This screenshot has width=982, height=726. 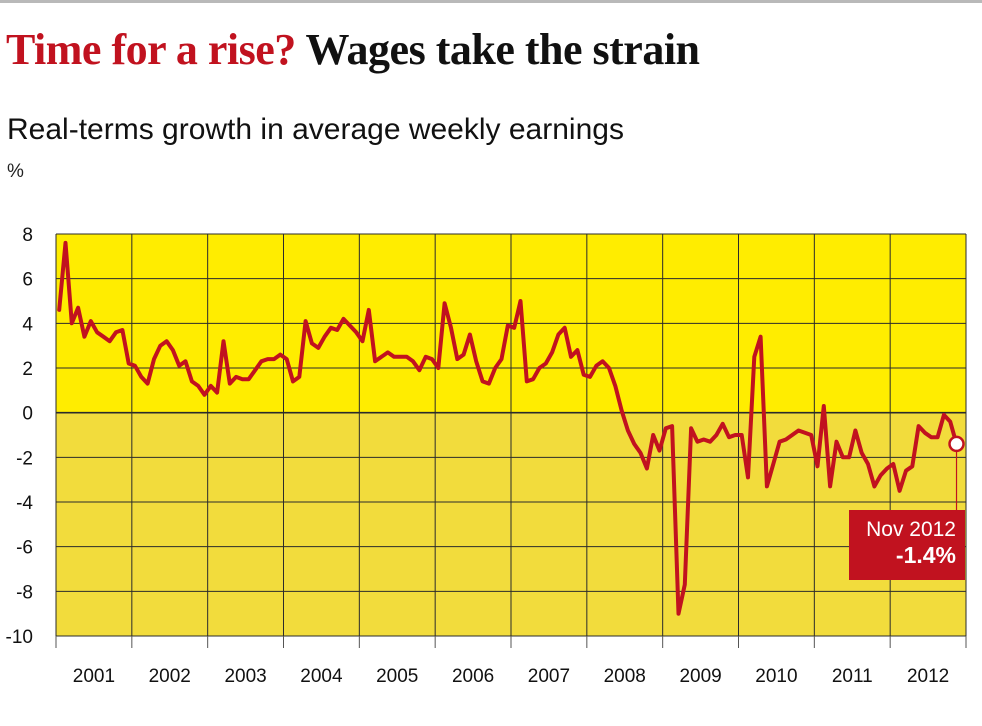 What do you see at coordinates (27, 235) in the screenshot?
I see `y-tick-label: 8` at bounding box center [27, 235].